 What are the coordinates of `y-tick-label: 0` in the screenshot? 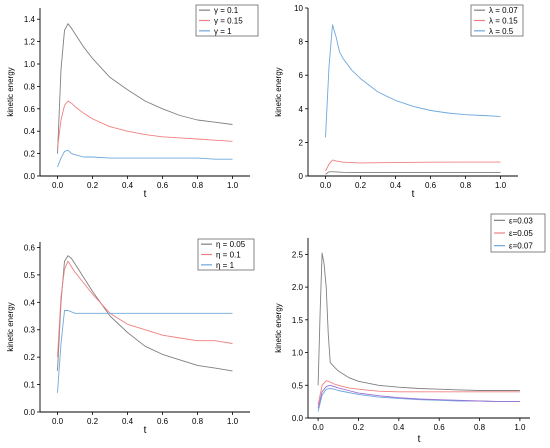 It's located at (301, 176).